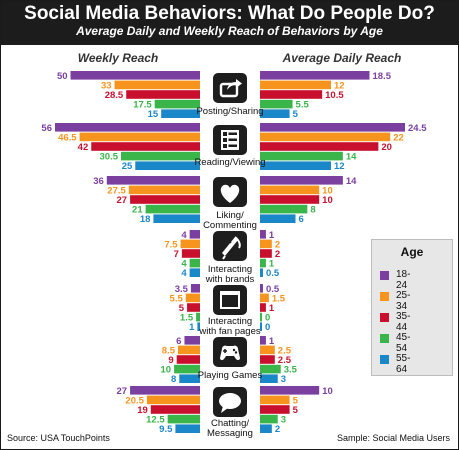  I want to click on daily-value-reading-viewing-25-34: 22, so click(398, 137).